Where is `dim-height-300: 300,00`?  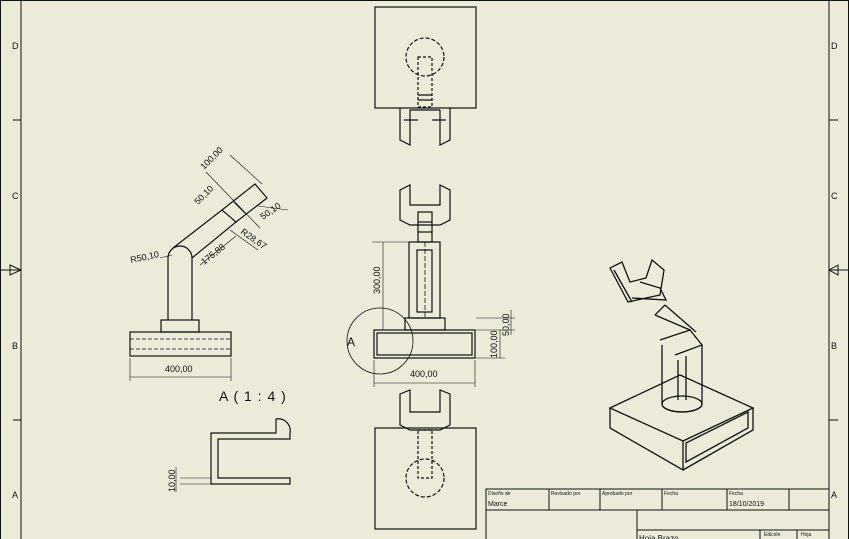 dim-height-300: 300,00 is located at coordinates (377, 280).